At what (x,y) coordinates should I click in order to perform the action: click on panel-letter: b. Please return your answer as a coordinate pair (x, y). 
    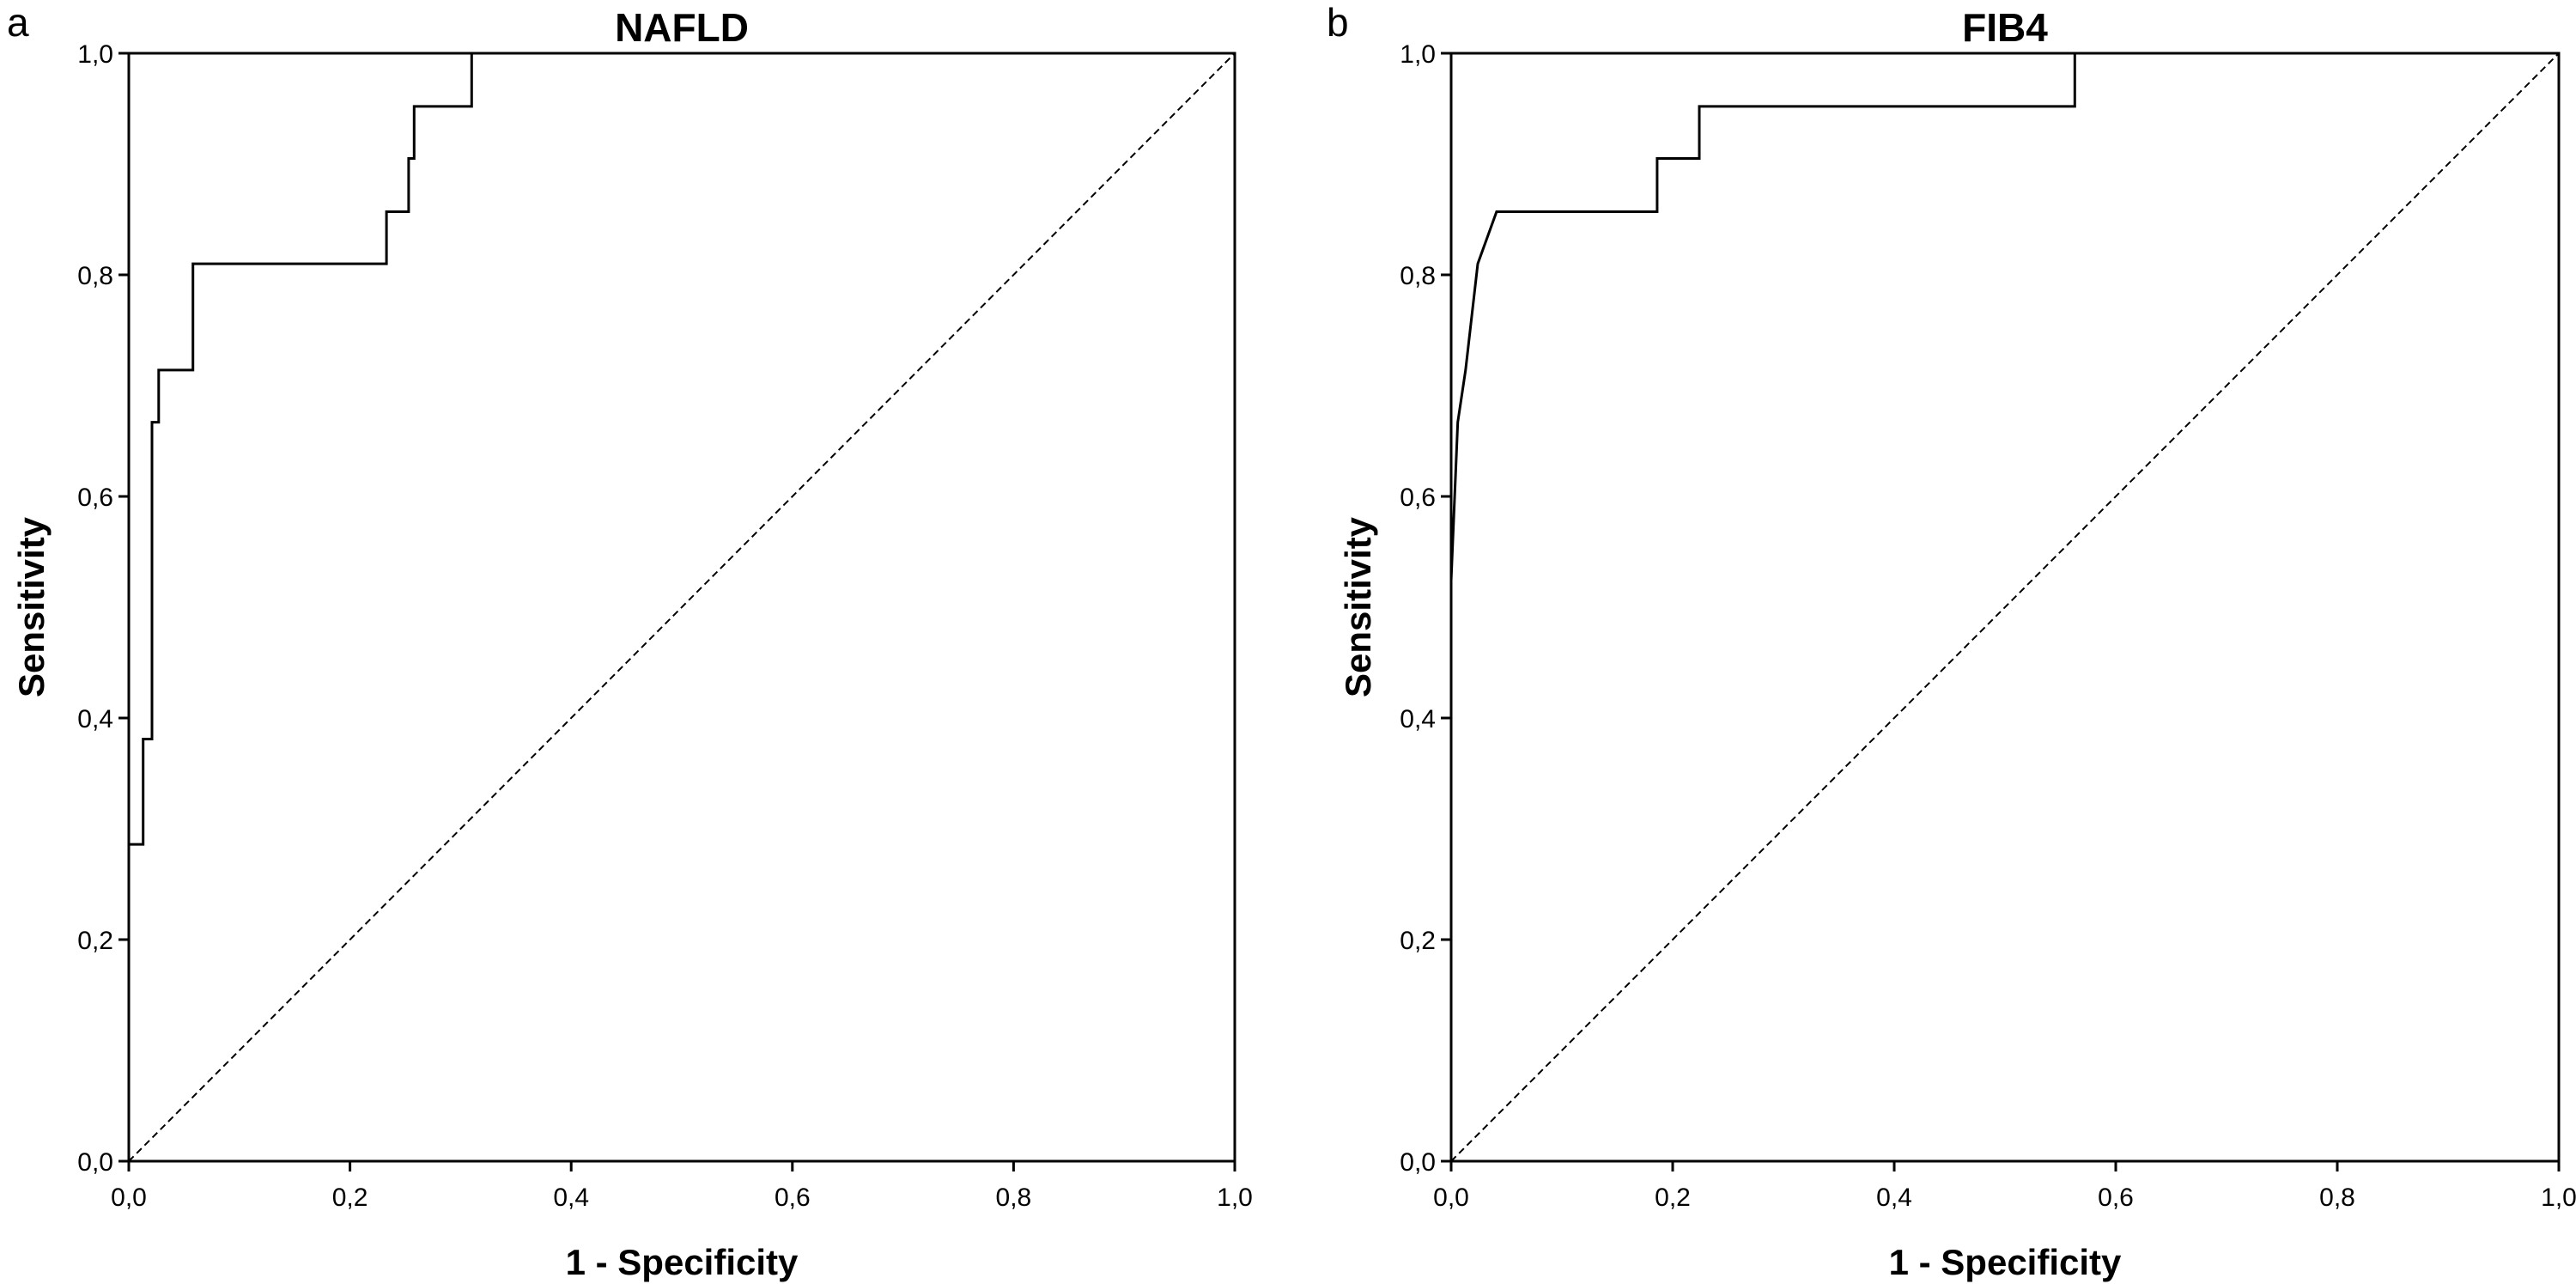
    Looking at the image, I should click on (1338, 22).